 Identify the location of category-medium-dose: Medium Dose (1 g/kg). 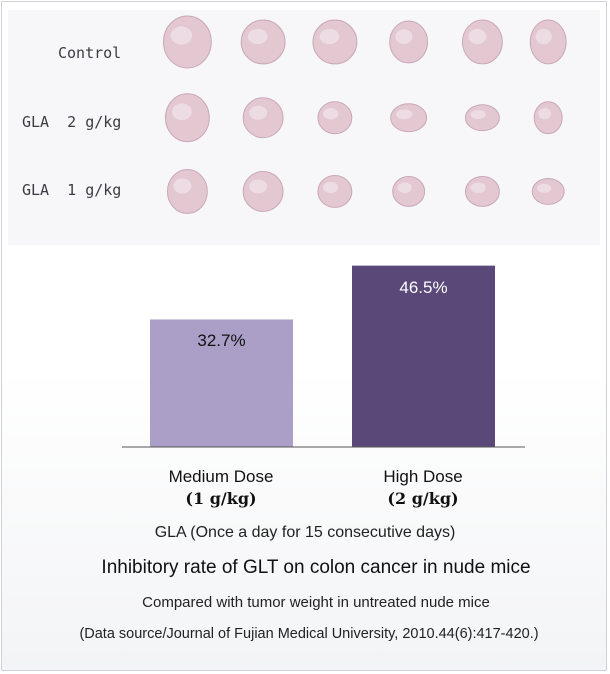
(221, 488).